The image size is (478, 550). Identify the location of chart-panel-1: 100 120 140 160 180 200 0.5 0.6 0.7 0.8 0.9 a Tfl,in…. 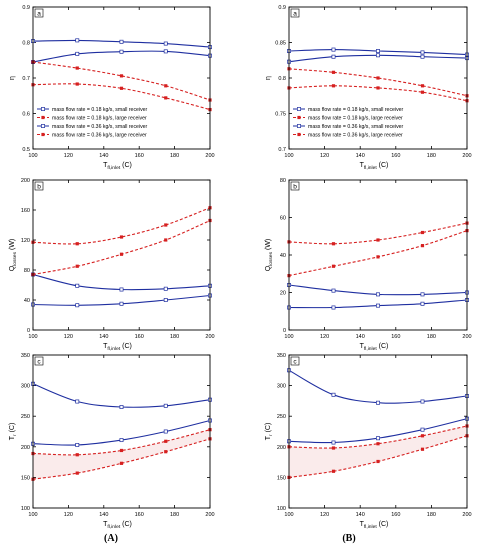
(112, 88).